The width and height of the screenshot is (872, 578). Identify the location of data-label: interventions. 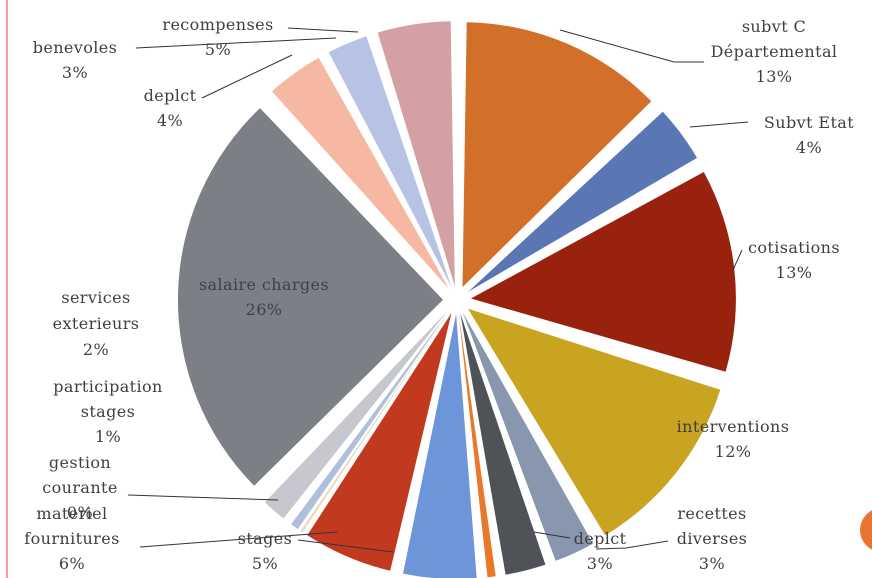
(733, 426).